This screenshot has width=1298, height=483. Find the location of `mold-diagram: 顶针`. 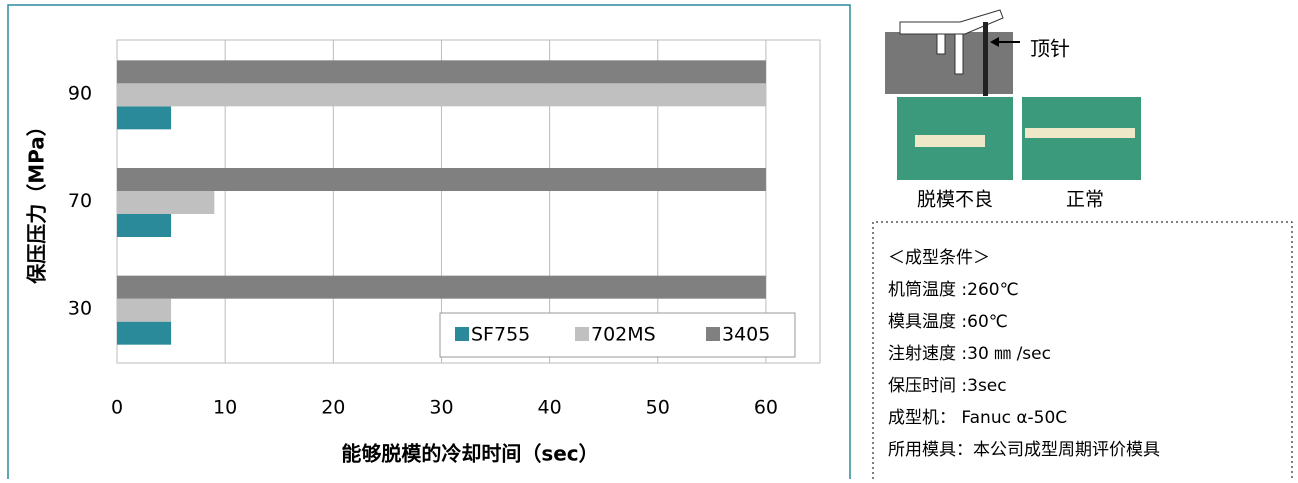

mold-diagram: 顶针 is located at coordinates (977, 52).